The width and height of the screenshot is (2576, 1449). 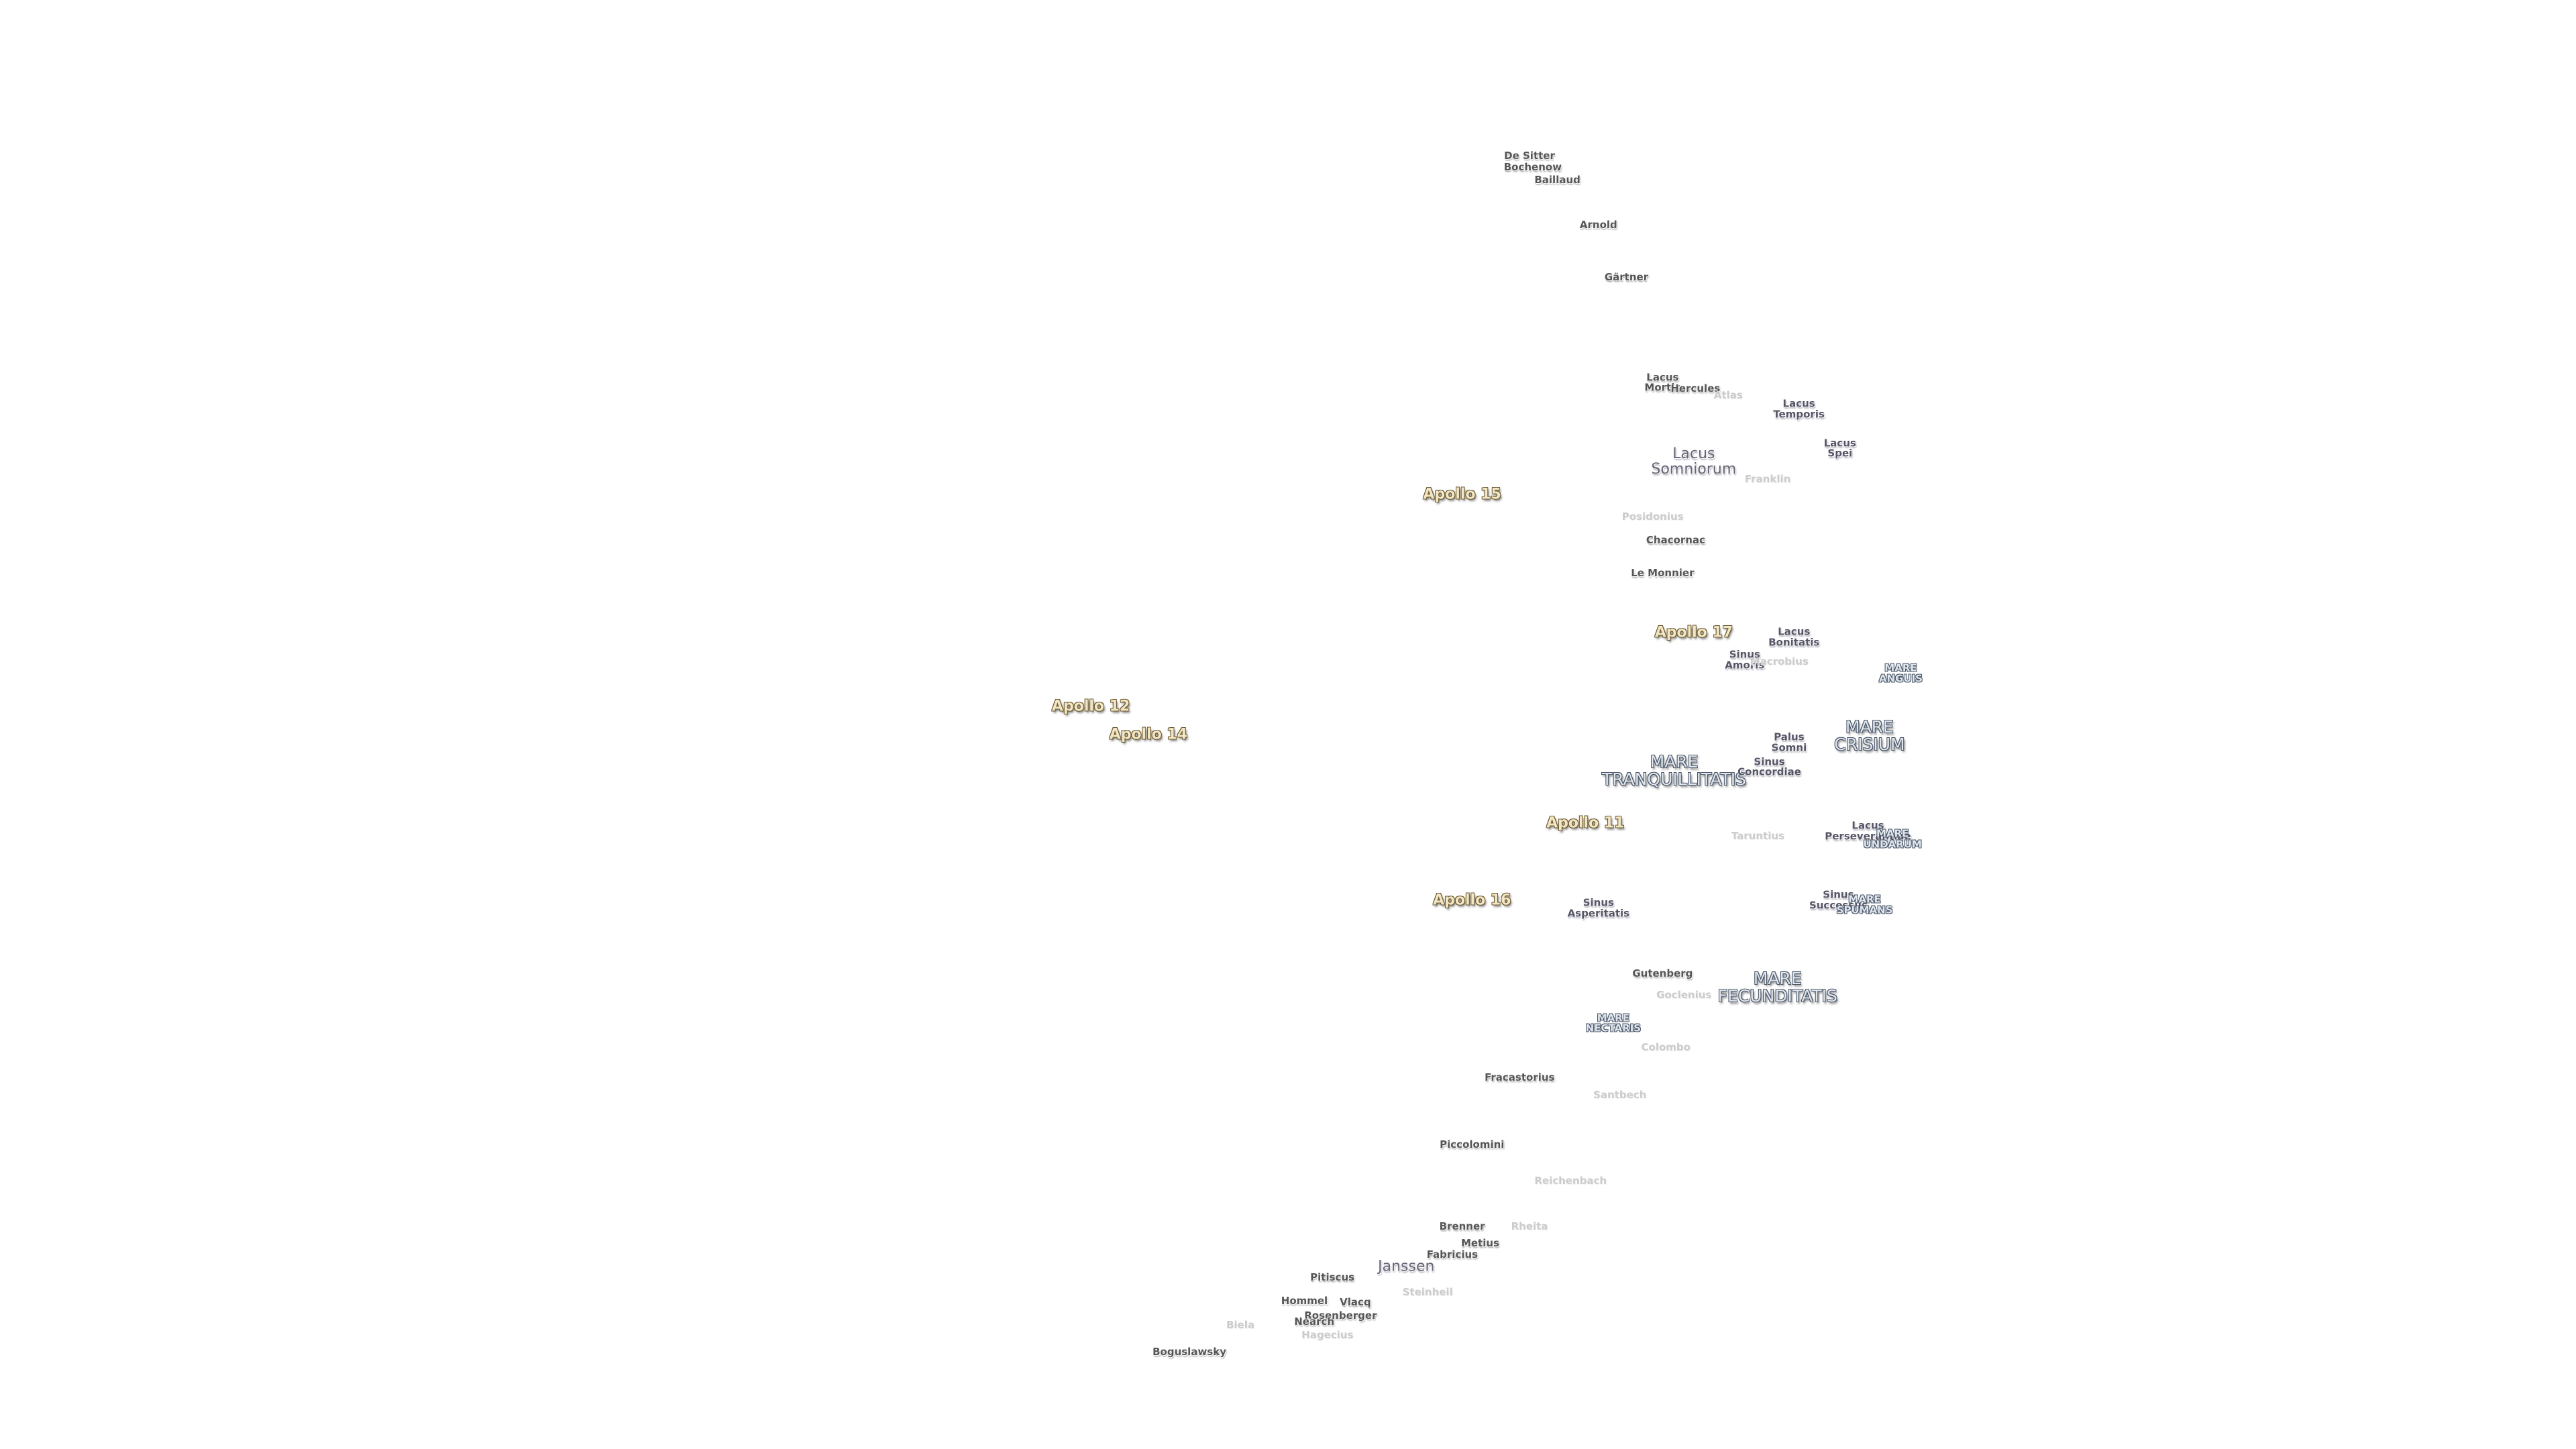 I want to click on label-line: Asperitatis, so click(x=1598, y=913).